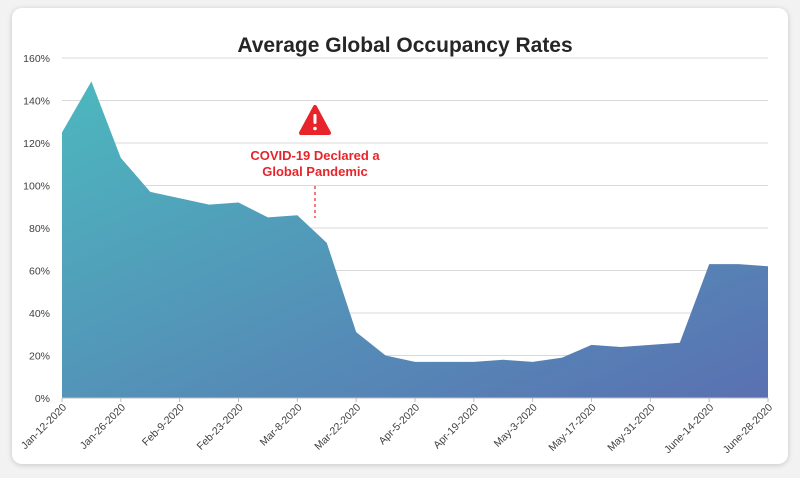 The image size is (800, 478). What do you see at coordinates (315, 155) in the screenshot?
I see `annotation-line-1: COVID-19 Declared a` at bounding box center [315, 155].